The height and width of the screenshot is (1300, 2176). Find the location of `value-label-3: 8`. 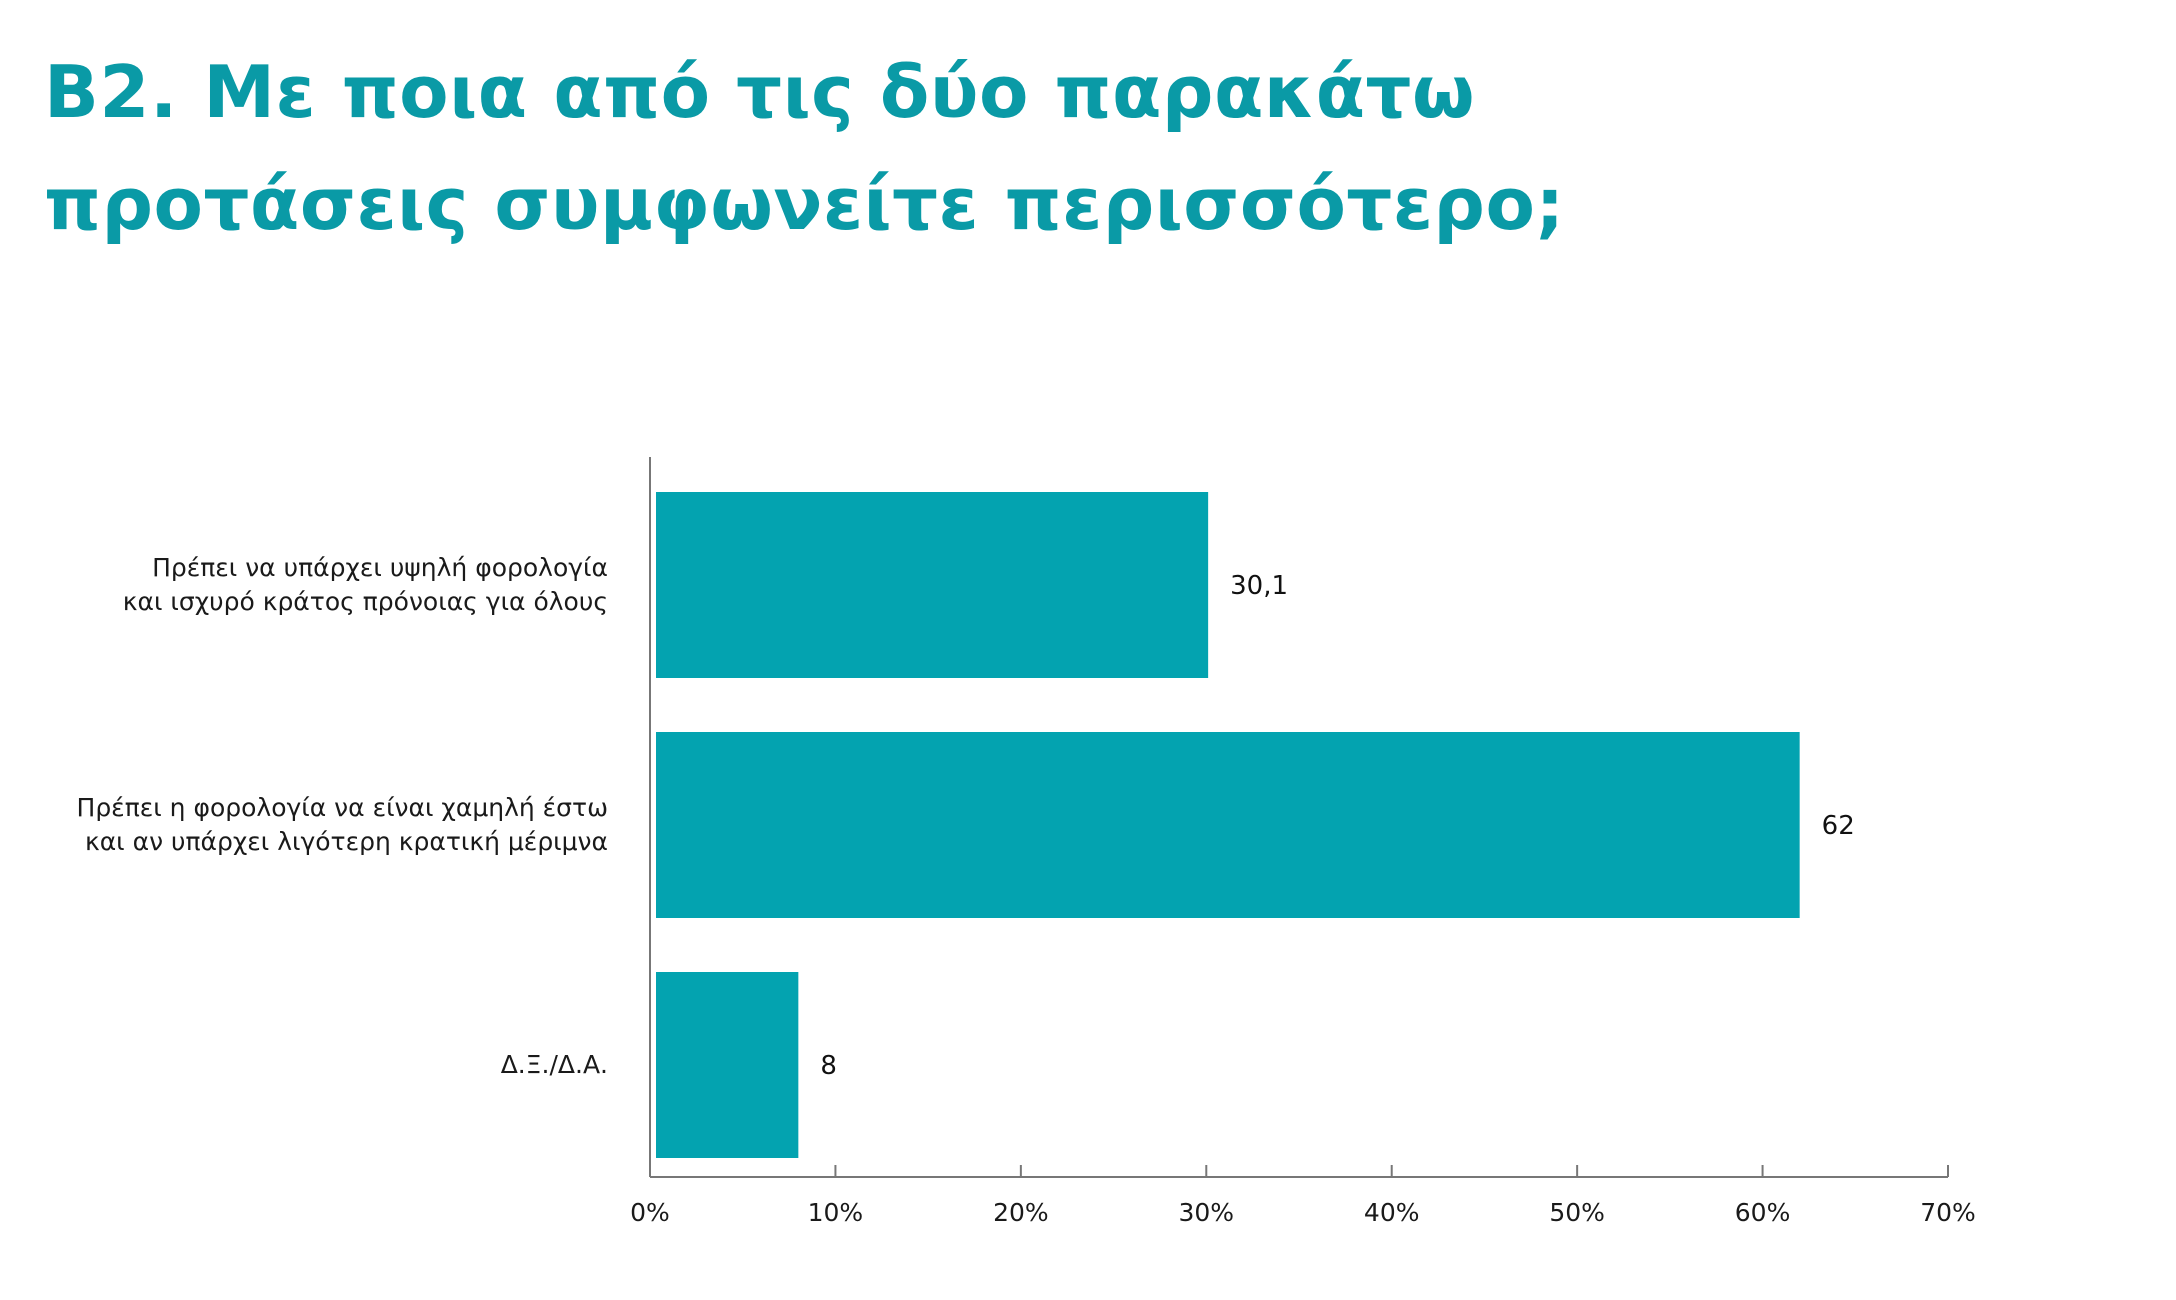

value-label-3: 8 is located at coordinates (828, 1066).